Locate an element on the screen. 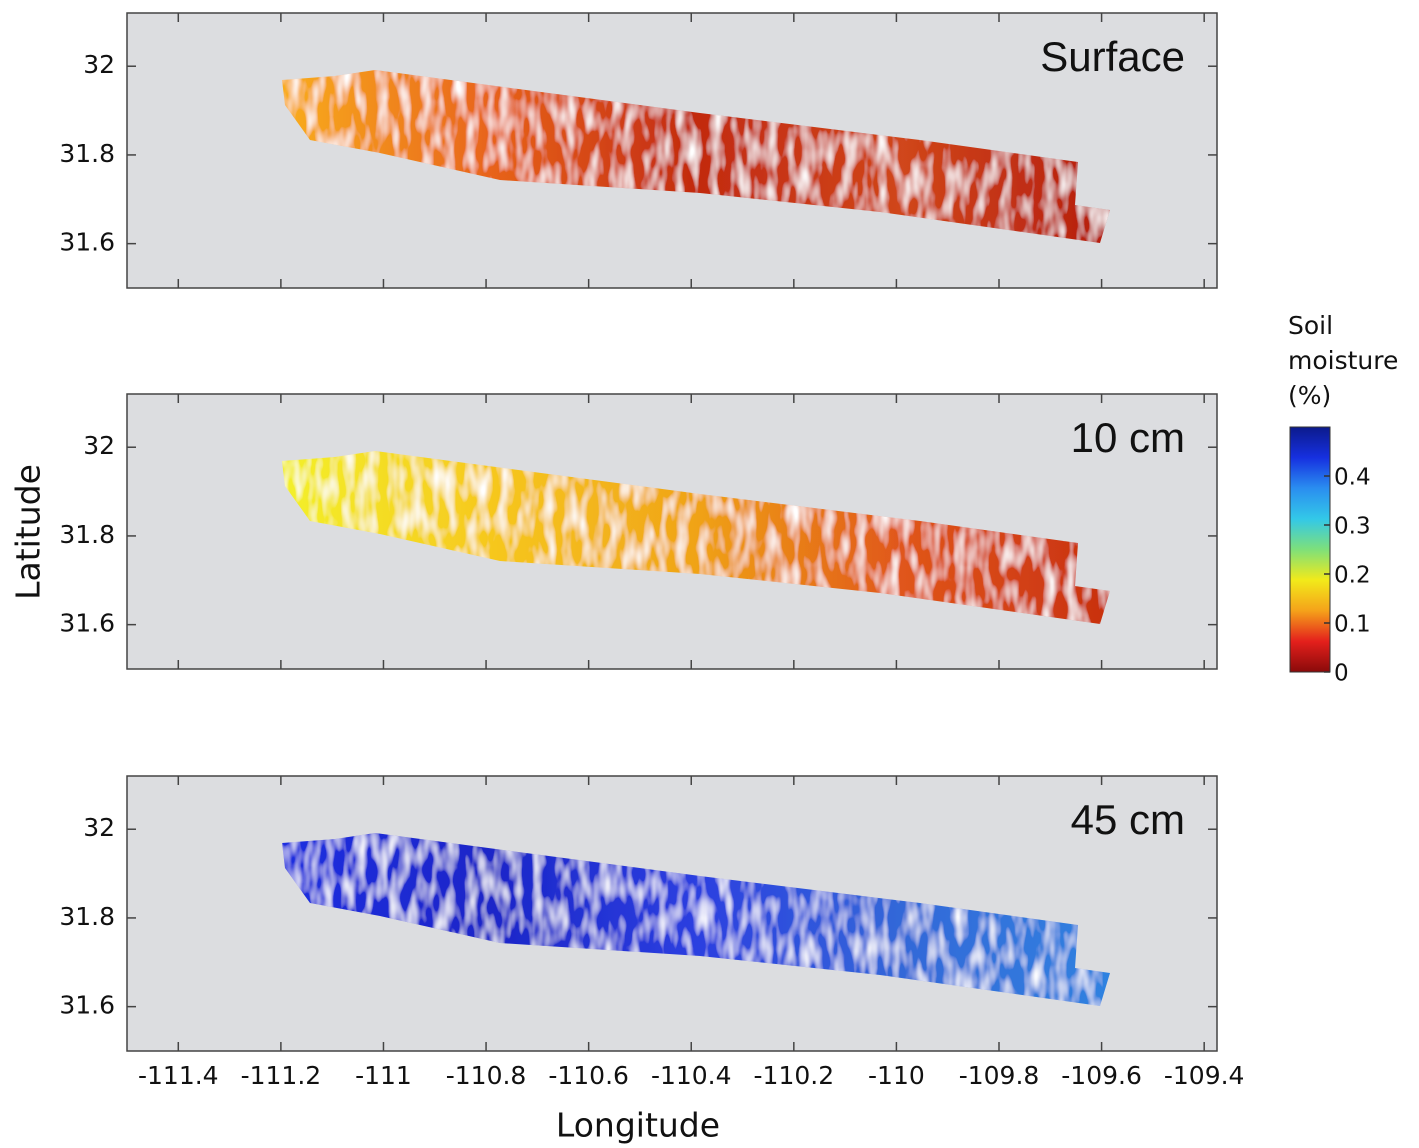 The image size is (1419, 1148). colorbar-tick-label: 0.1 is located at coordinates (1352, 625).